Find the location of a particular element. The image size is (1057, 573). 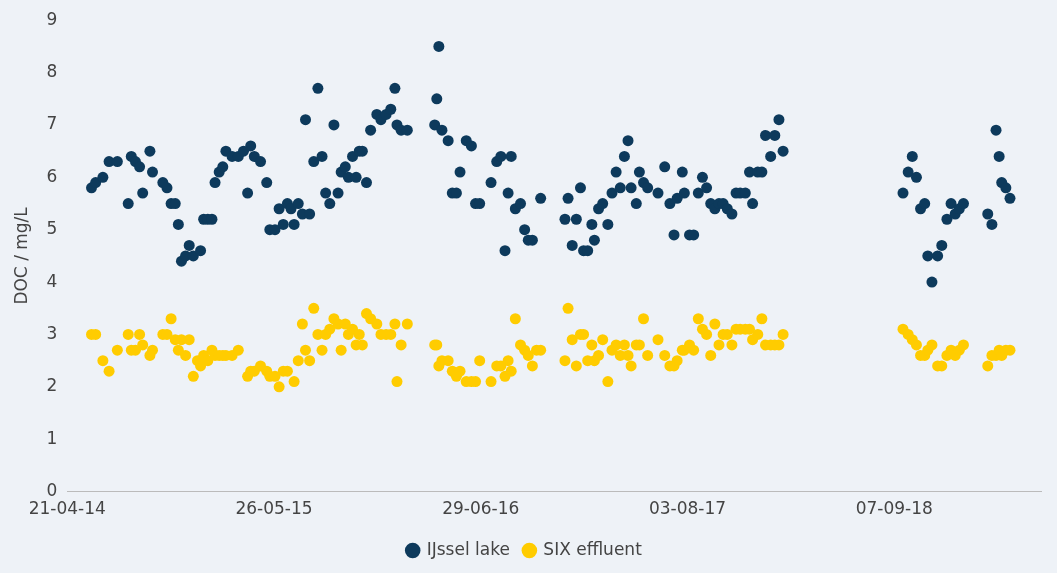

y-tick-label: 3 is located at coordinates (52, 332).